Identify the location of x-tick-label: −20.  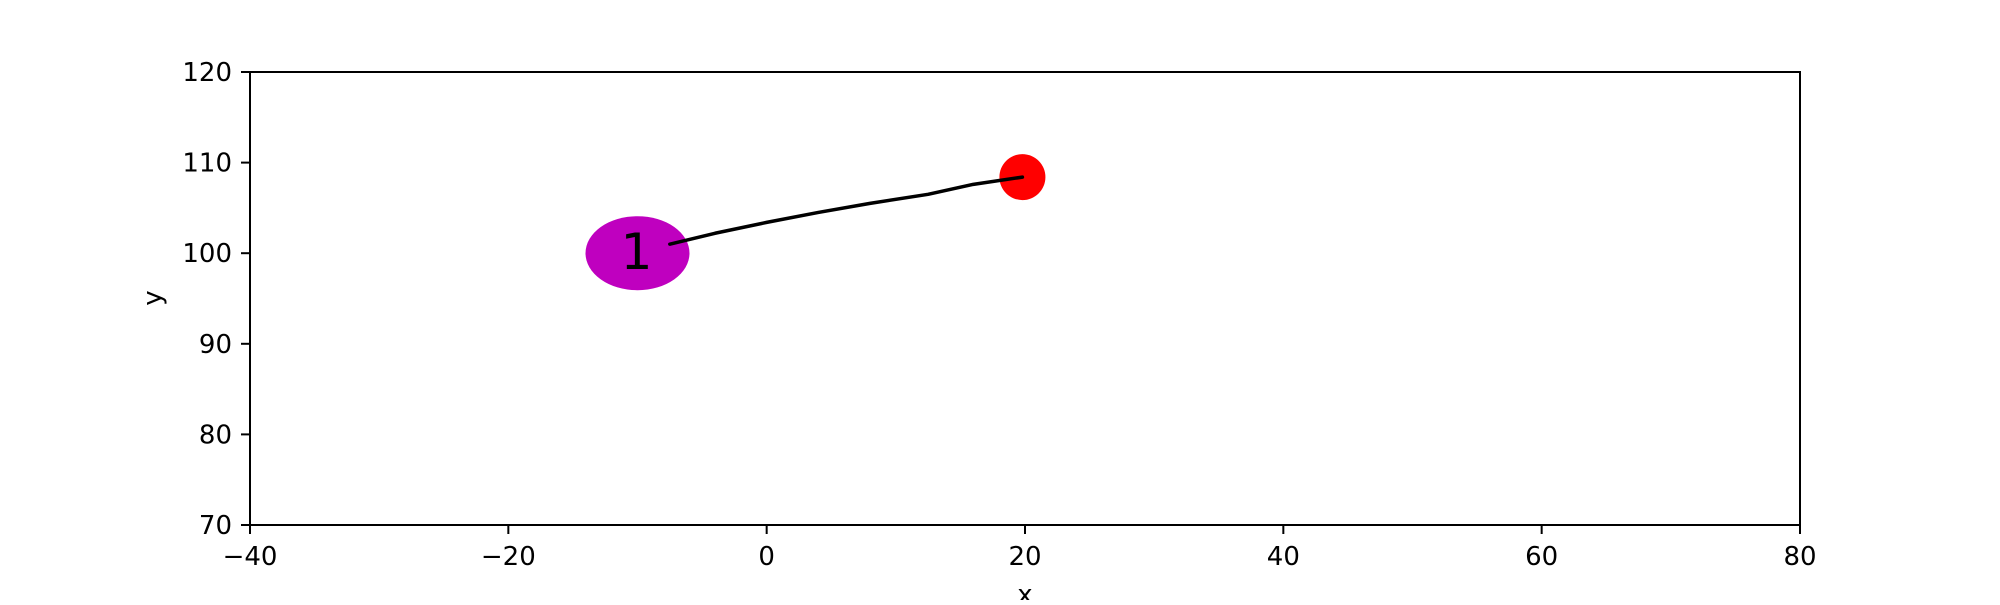
(508, 557).